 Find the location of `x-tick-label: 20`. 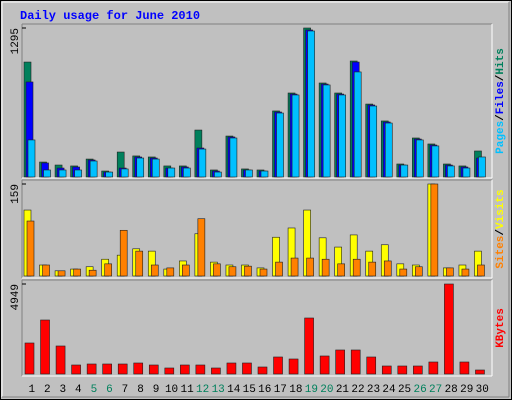

x-tick-label: 20 is located at coordinates (326, 390).